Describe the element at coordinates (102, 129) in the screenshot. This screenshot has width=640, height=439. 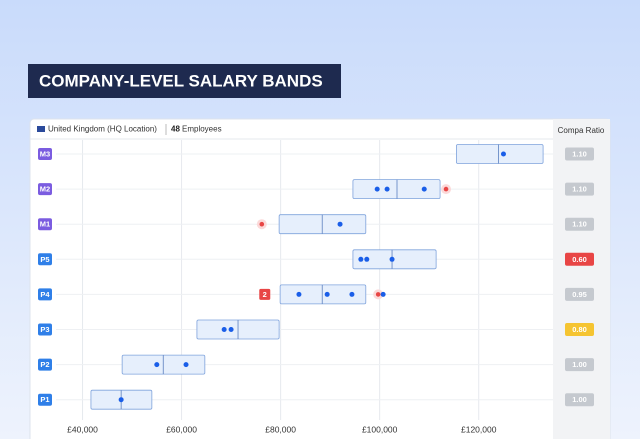
I see `location: United Kingdom (HQ Location)` at that location.